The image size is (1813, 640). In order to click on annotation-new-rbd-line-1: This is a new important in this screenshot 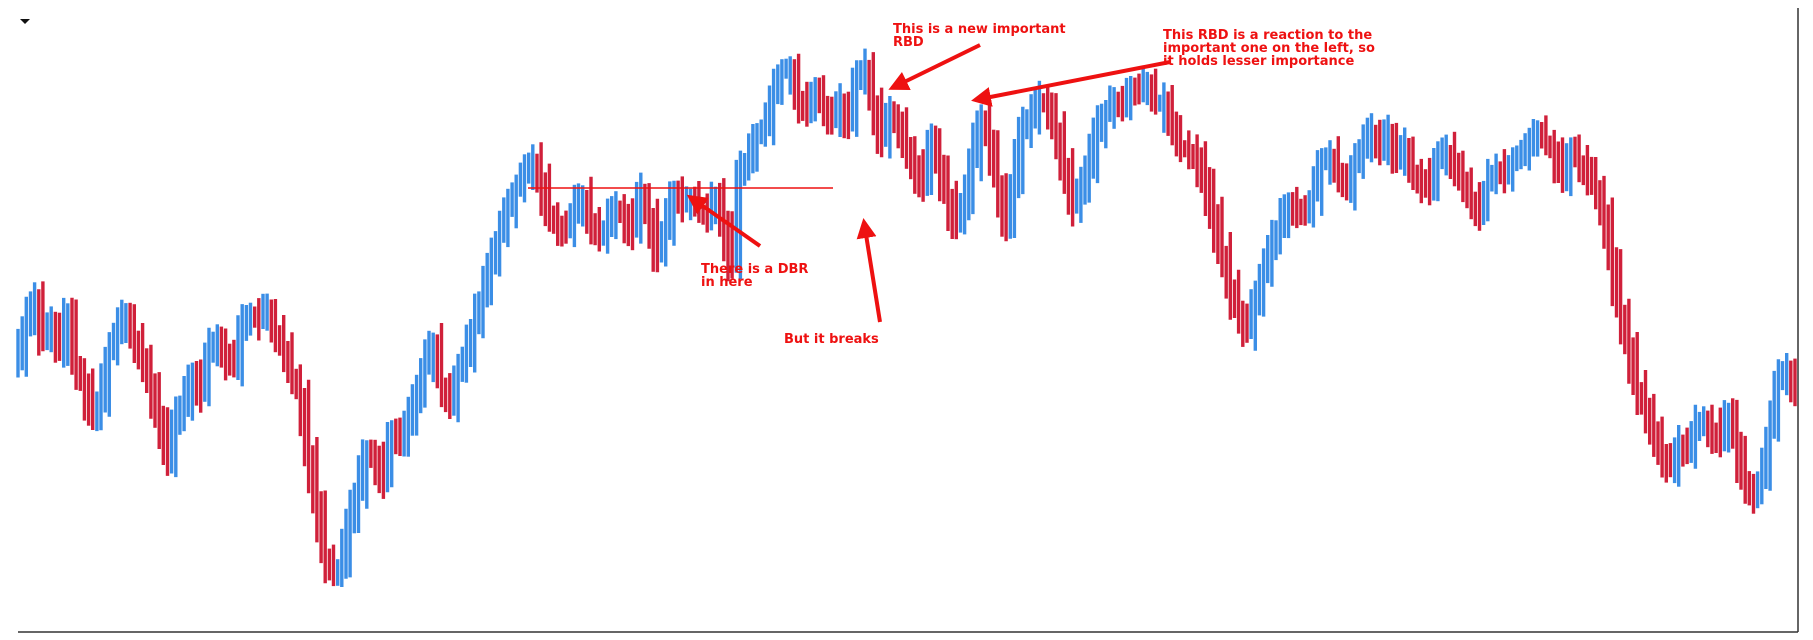, I will do `click(979, 29)`.